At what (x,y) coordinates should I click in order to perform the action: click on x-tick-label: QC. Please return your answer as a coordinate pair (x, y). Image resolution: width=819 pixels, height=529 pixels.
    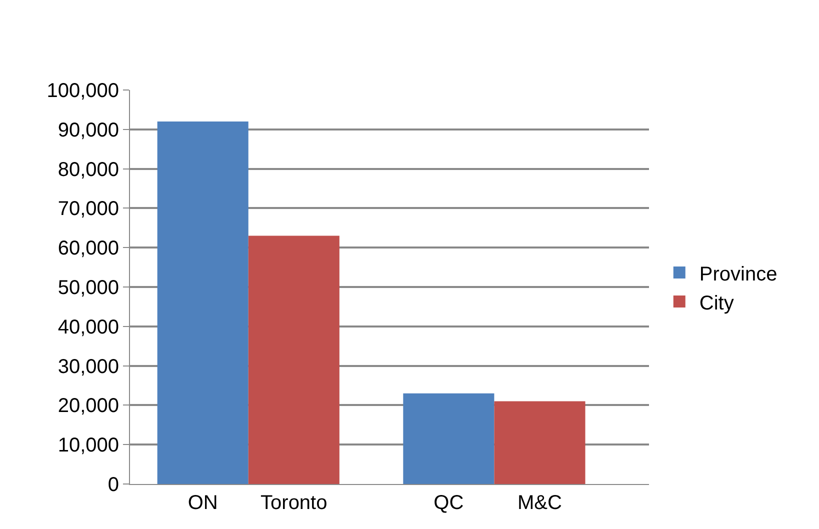
    Looking at the image, I should click on (449, 503).